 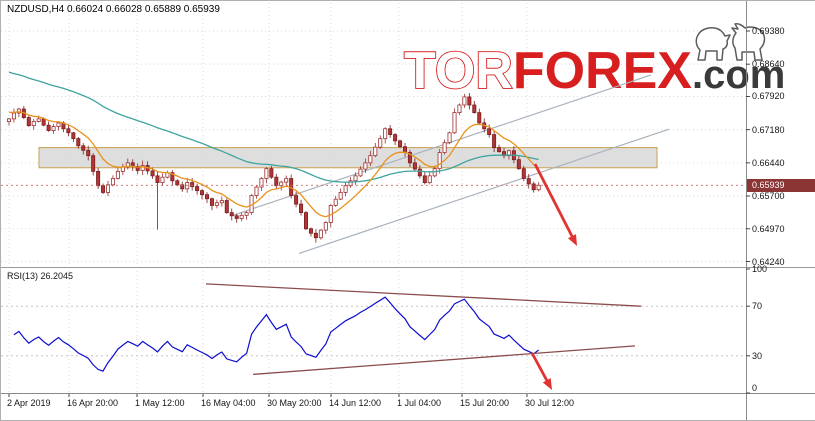 I want to click on bear-icon, so click(x=713, y=44).